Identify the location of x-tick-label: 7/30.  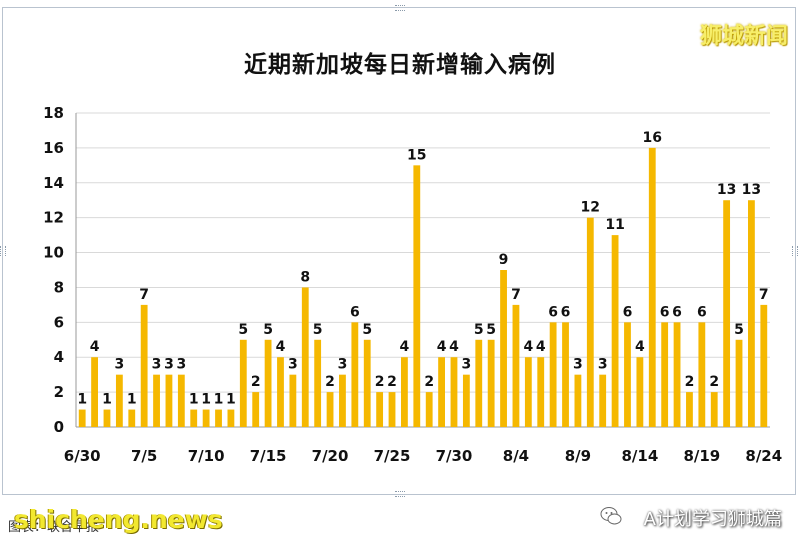
(454, 456).